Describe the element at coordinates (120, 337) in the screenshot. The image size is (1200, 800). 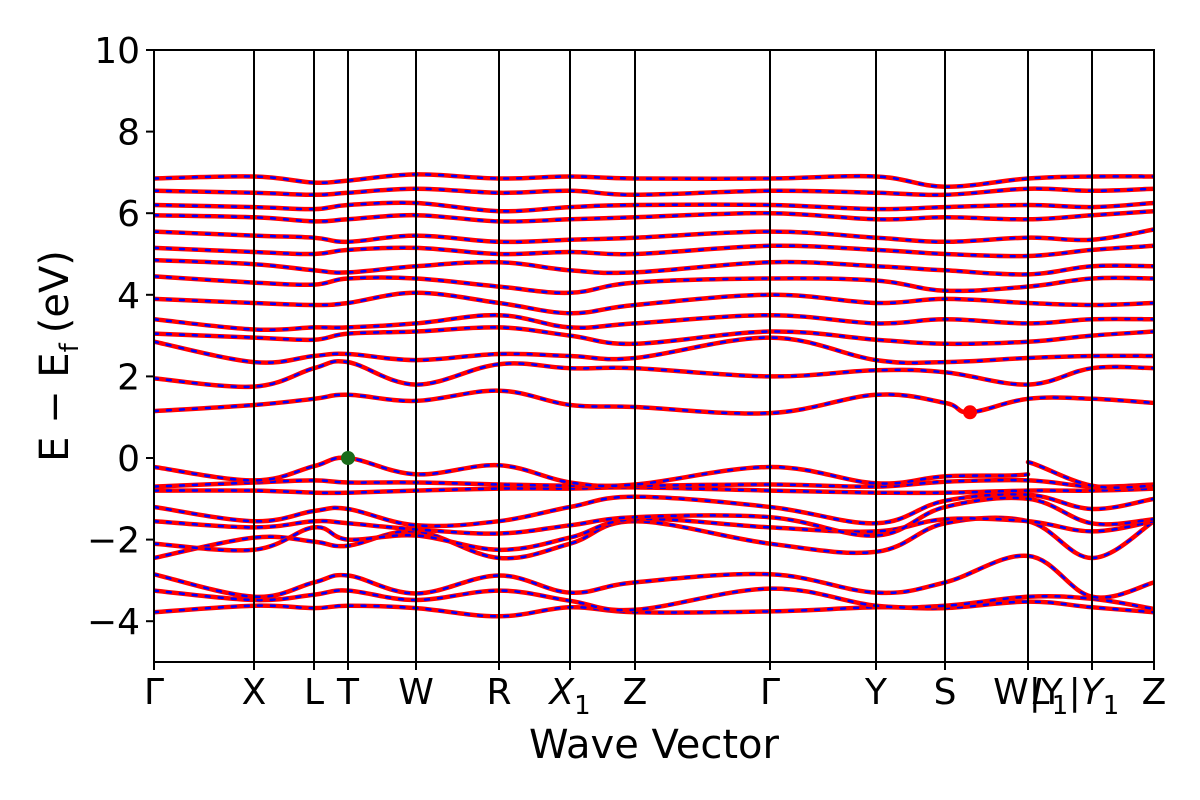
I see `y-axis-ticks: −4 −2 0 2 4 6 8 10` at that location.